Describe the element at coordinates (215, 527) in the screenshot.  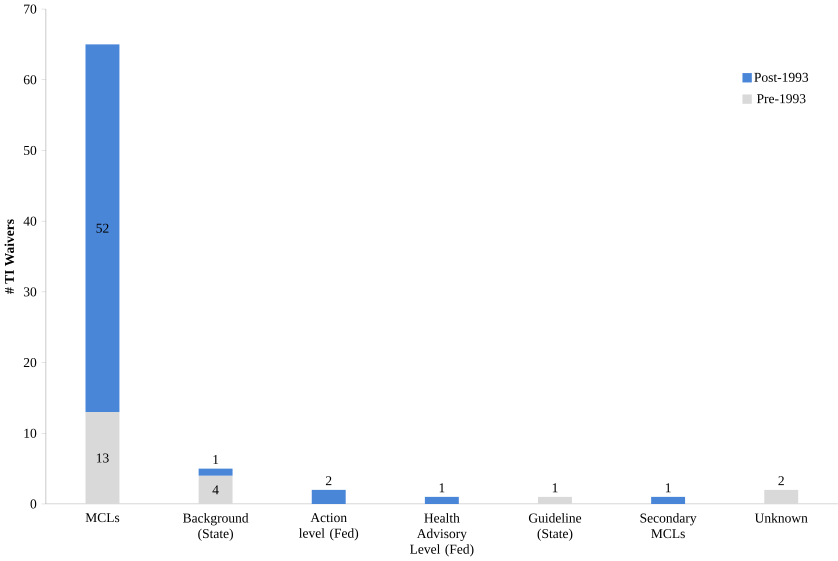
I see `x-tick-label: Background (State)` at that location.